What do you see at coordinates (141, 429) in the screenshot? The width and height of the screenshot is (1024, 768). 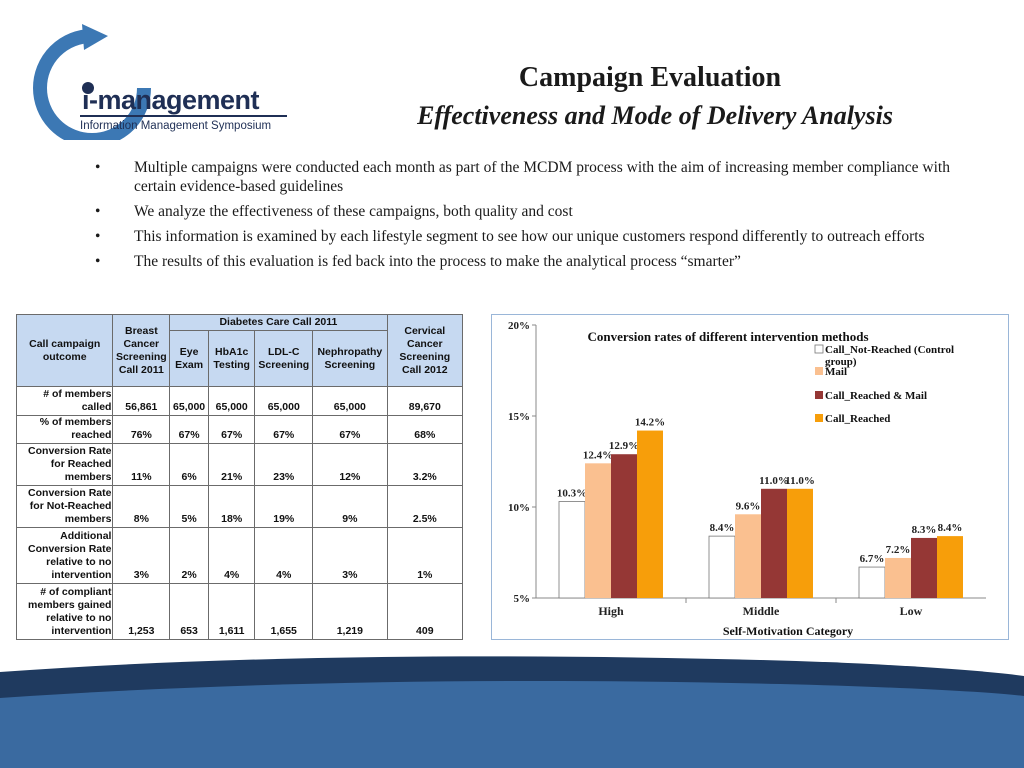 I see `table-cell: 76%` at bounding box center [141, 429].